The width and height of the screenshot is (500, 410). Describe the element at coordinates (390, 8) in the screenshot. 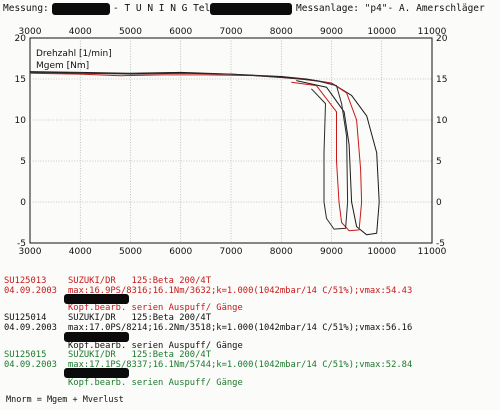

I see `header-facility-label: Messanlage: "p4"- A. Amerschläger` at that location.